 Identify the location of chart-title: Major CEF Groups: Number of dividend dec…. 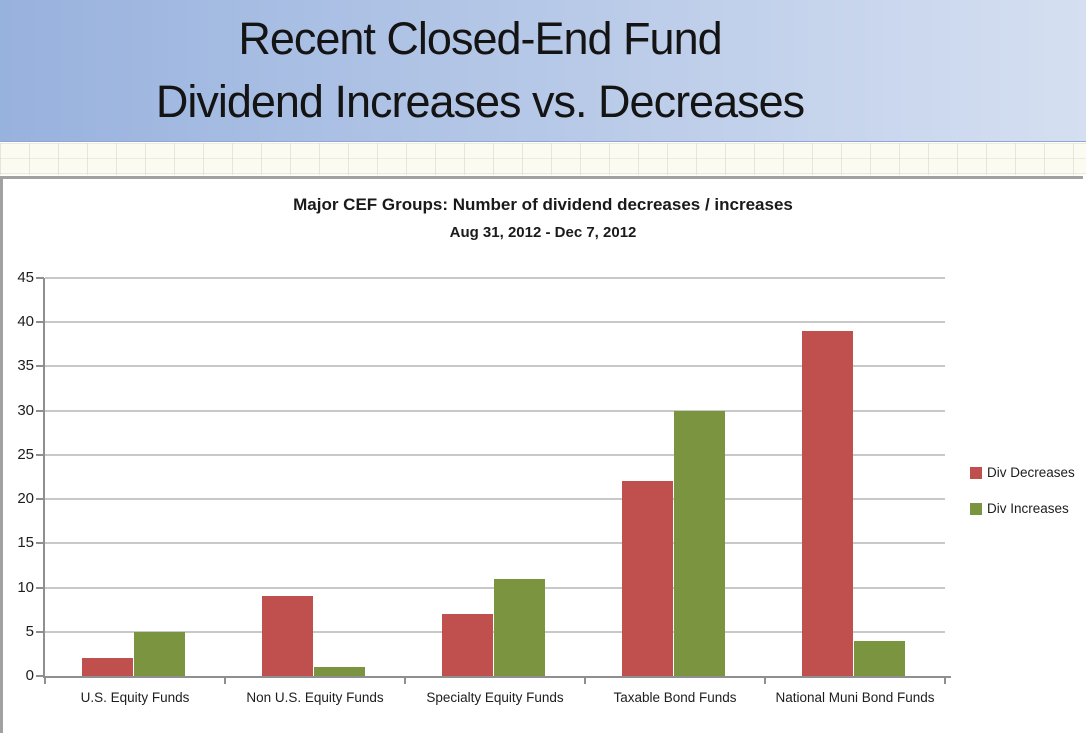
(543, 204).